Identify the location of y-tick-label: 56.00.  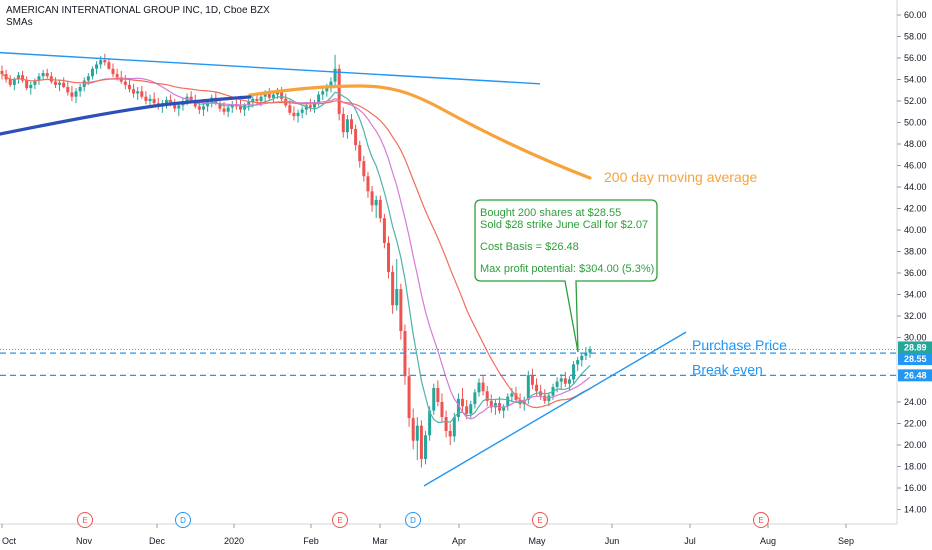
(915, 58).